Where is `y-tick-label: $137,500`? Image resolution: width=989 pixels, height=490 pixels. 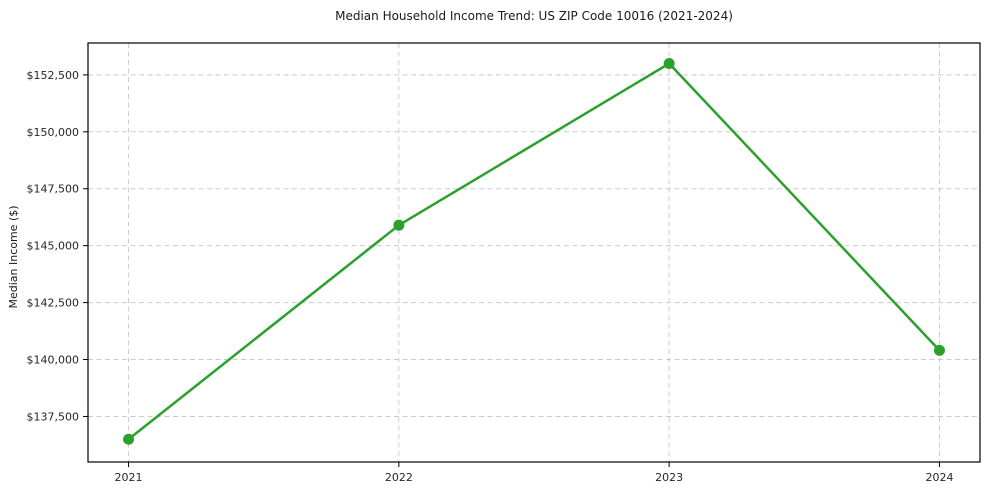 y-tick-label: $137,500 is located at coordinates (53, 416).